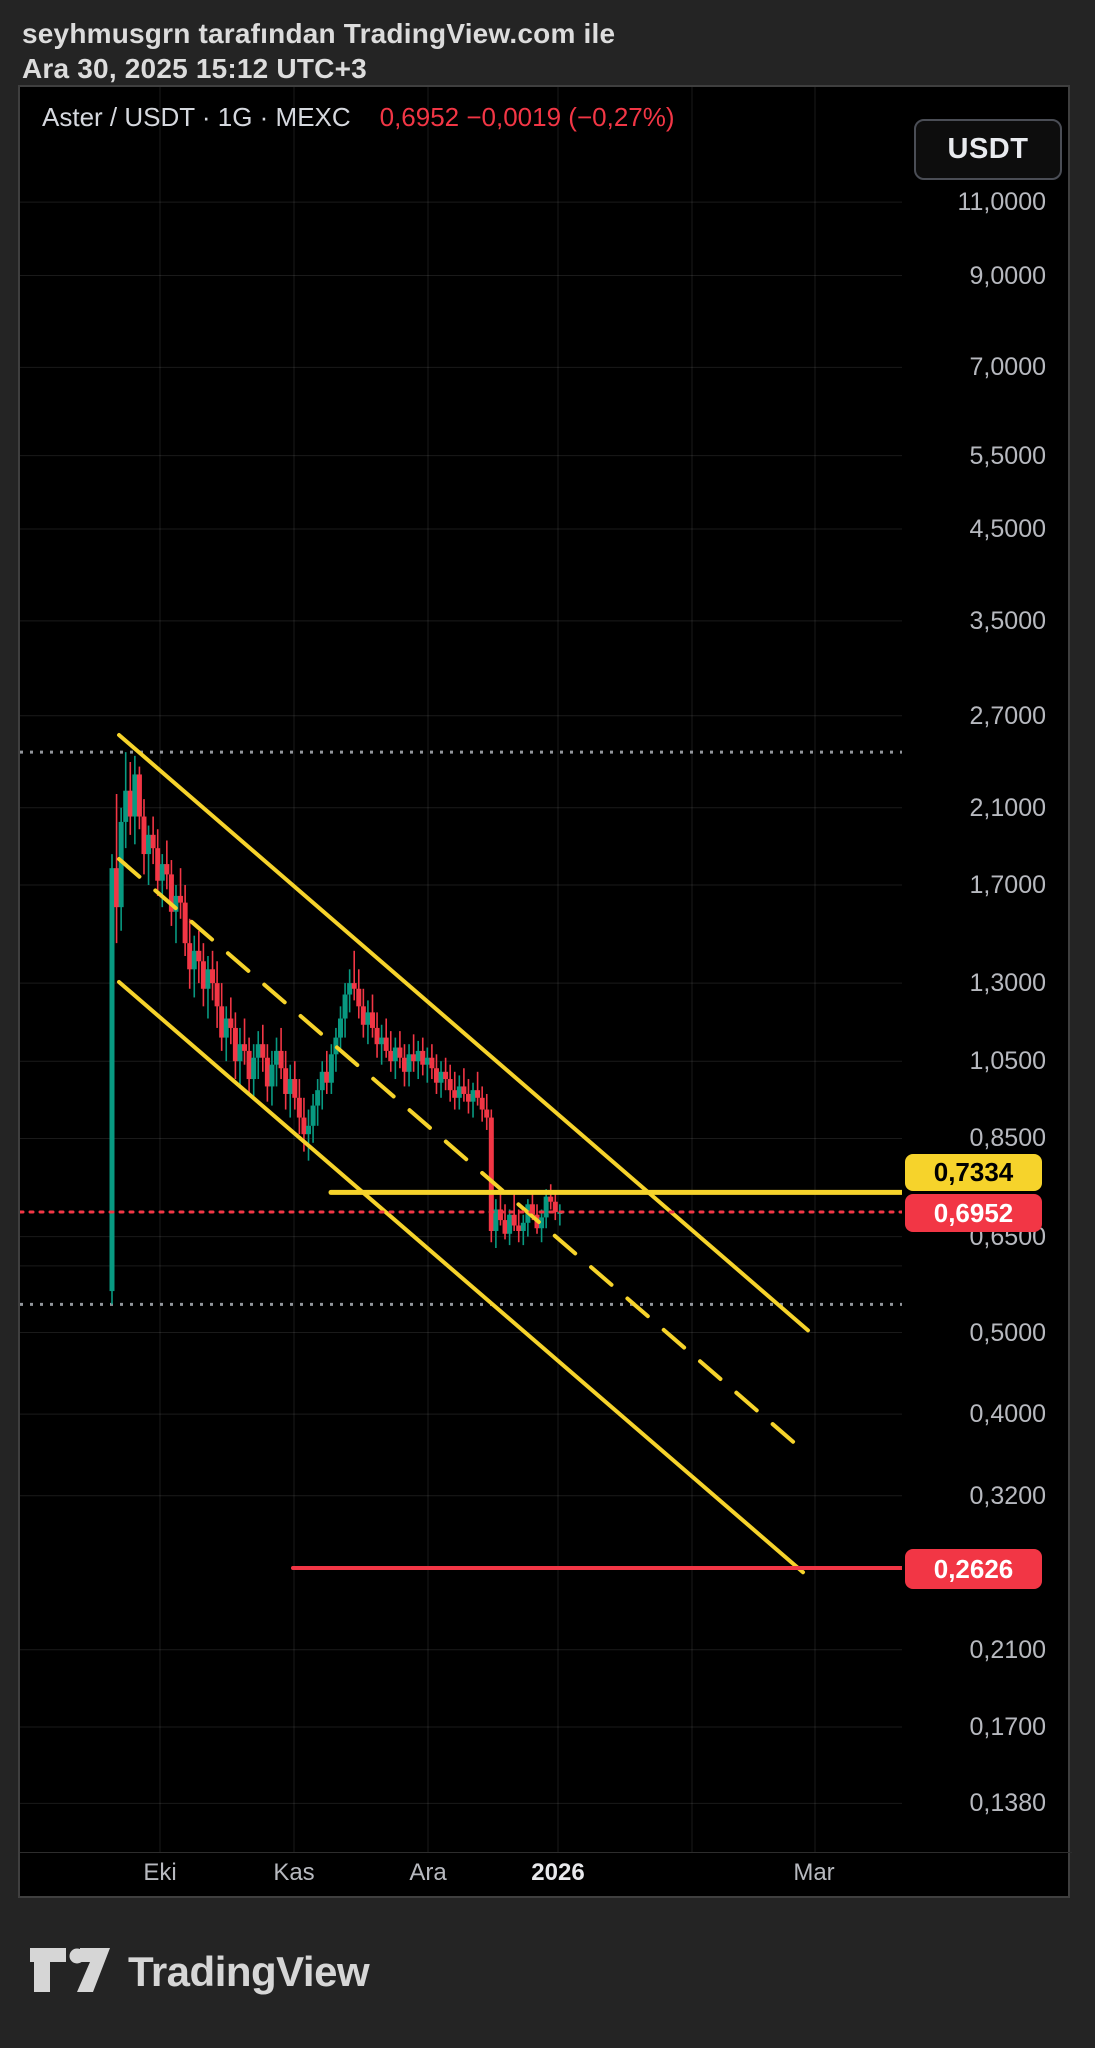 Image resolution: width=1095 pixels, height=2048 pixels. What do you see at coordinates (527, 117) in the screenshot?
I see `quote-change-text: 0,6952 −0,0019 (−0,27%)` at bounding box center [527, 117].